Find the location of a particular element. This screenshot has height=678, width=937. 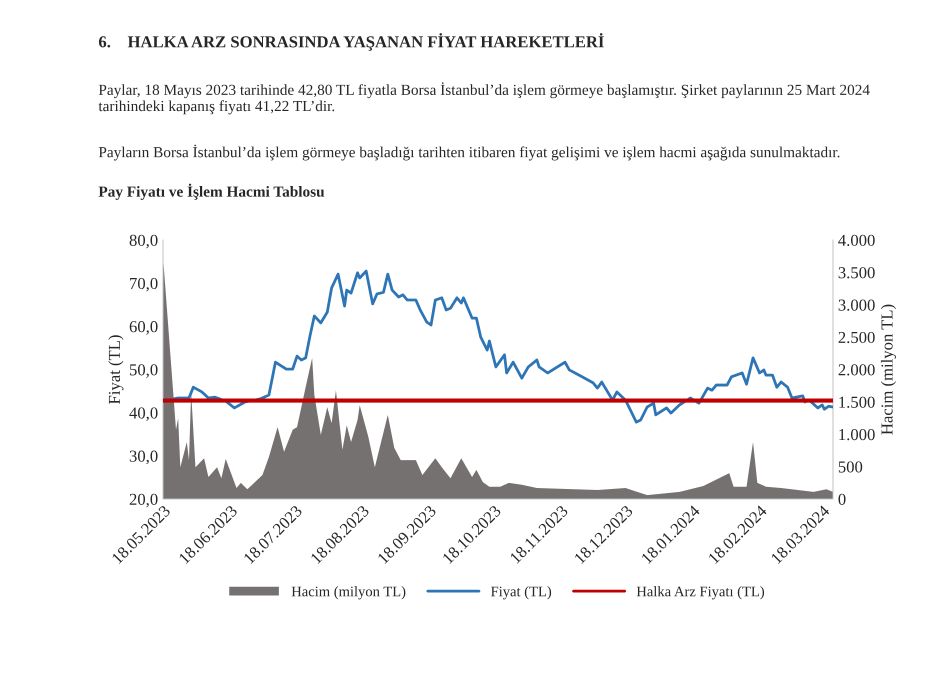

y-tick-label: 20,0 is located at coordinates (144, 501).